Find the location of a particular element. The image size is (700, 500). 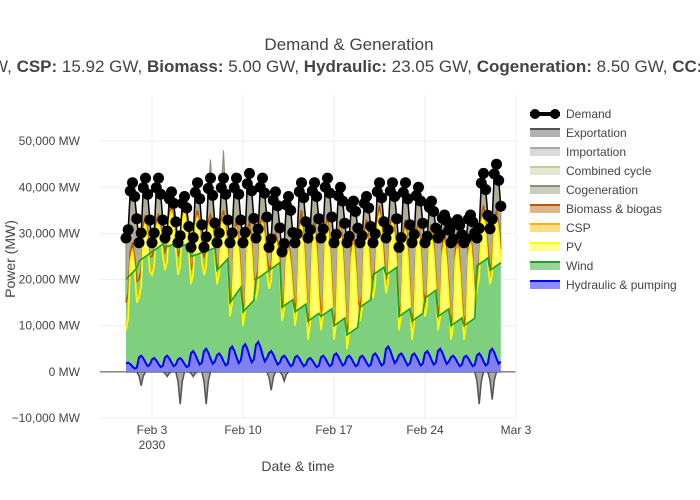

legend-label: Cogeneration is located at coordinates (602, 190).